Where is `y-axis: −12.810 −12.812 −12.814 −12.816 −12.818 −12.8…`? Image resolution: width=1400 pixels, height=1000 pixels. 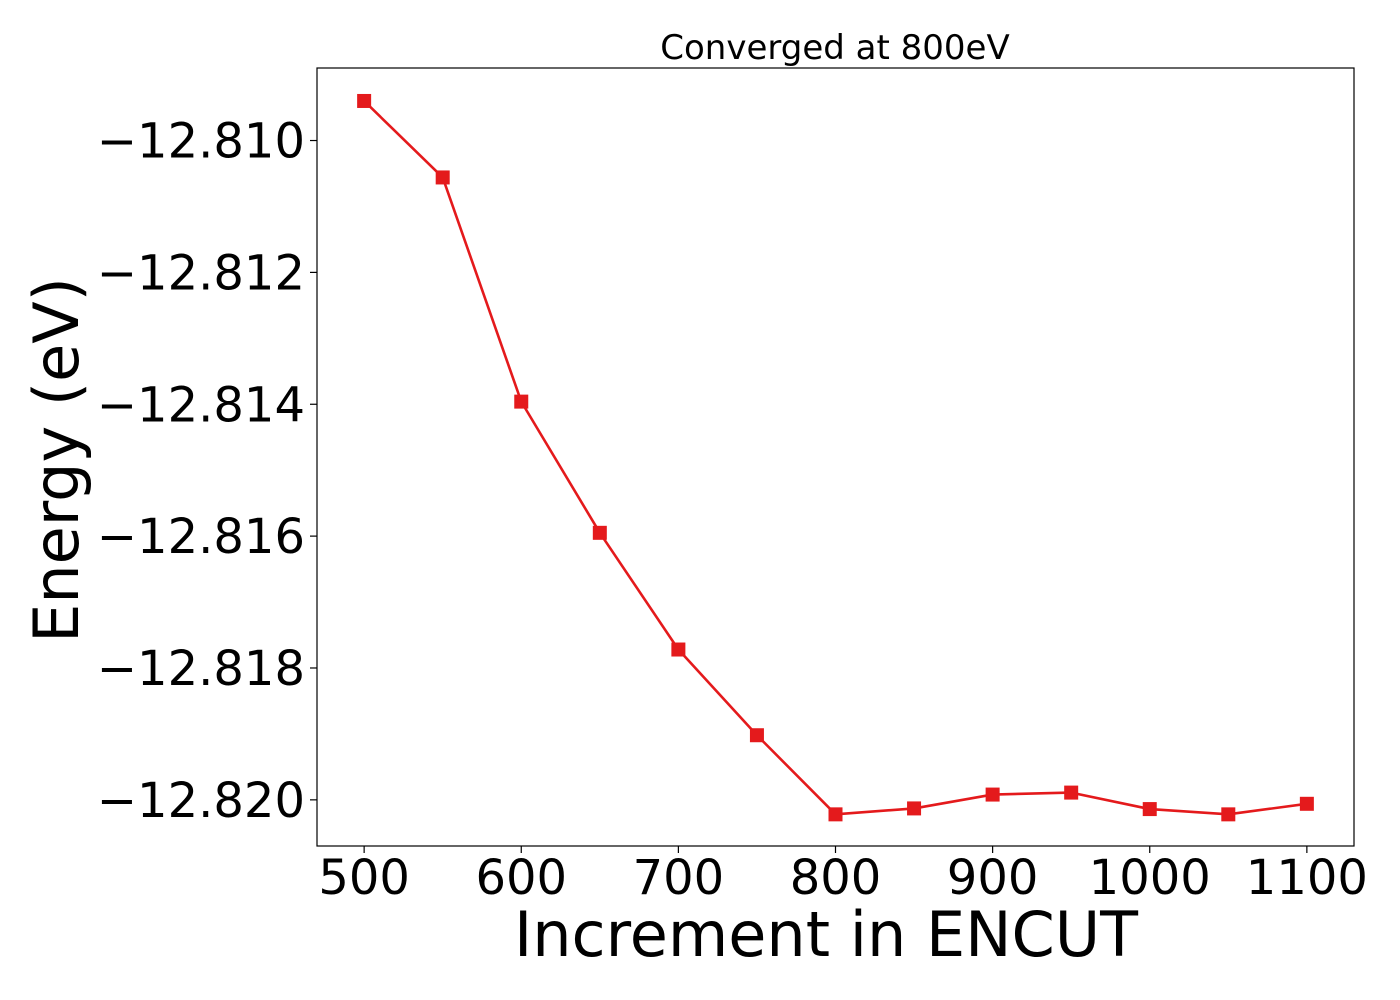 y-axis: −12.810 −12.812 −12.814 −12.816 −12.818 −12.8… is located at coordinates (207, 471).